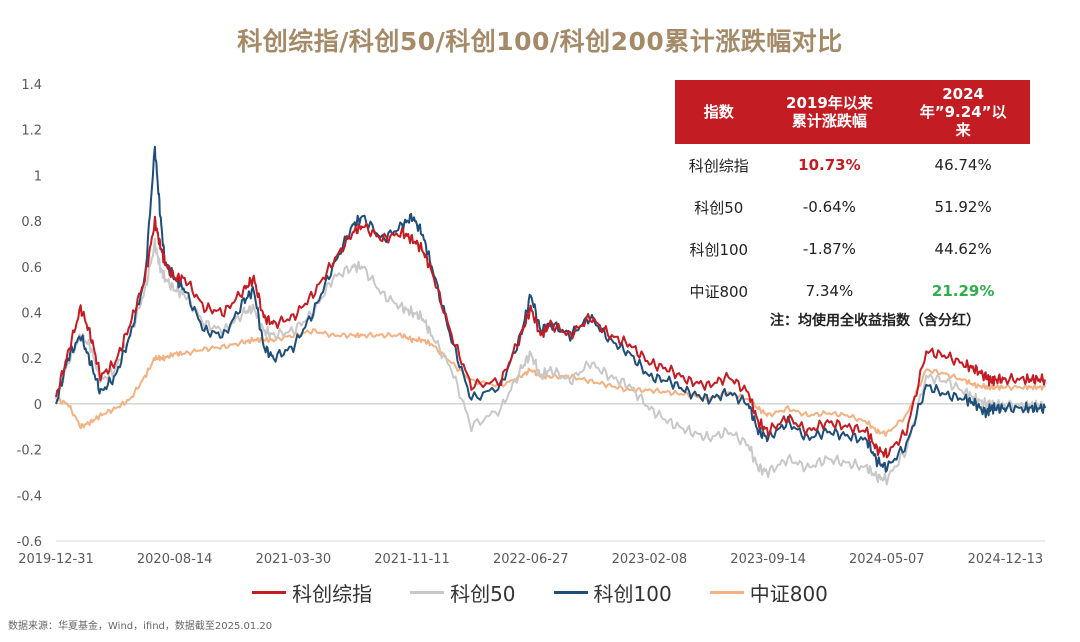  I want to click on y-tick-label: 0.6, so click(31, 268).